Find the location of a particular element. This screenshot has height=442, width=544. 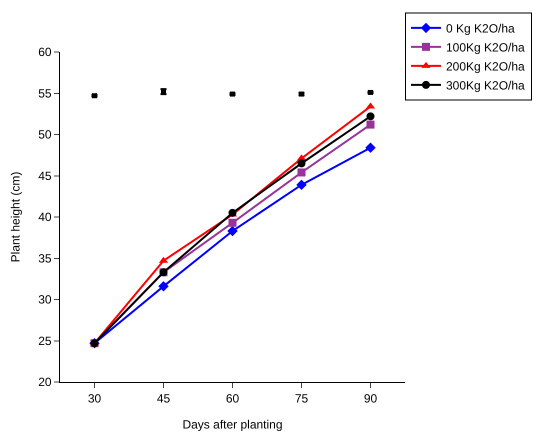

y-tick-label: 55 is located at coordinates (45, 93).